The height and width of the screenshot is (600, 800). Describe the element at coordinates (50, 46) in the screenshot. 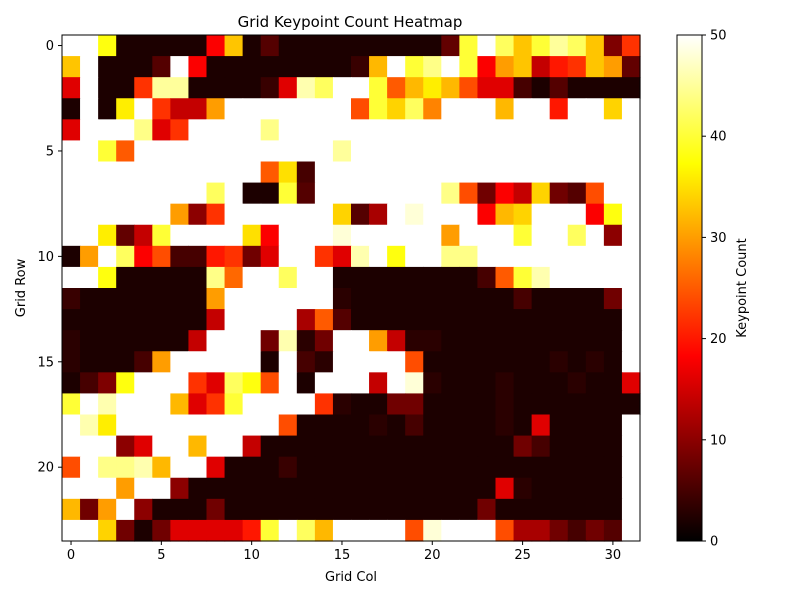

I see `y-tick-label: 0` at that location.